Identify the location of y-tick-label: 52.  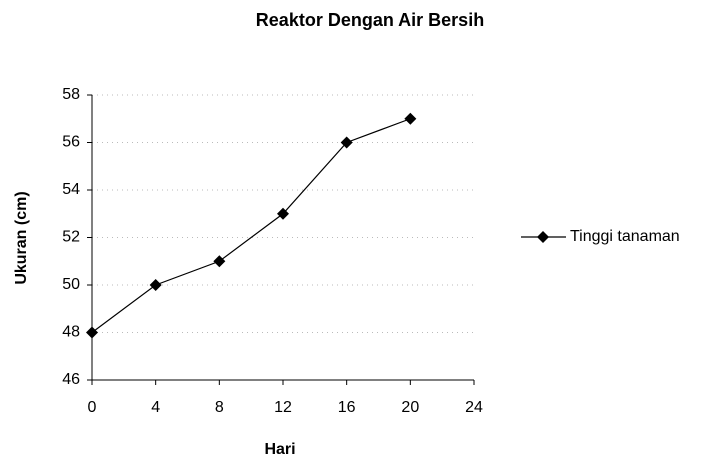
(71, 237).